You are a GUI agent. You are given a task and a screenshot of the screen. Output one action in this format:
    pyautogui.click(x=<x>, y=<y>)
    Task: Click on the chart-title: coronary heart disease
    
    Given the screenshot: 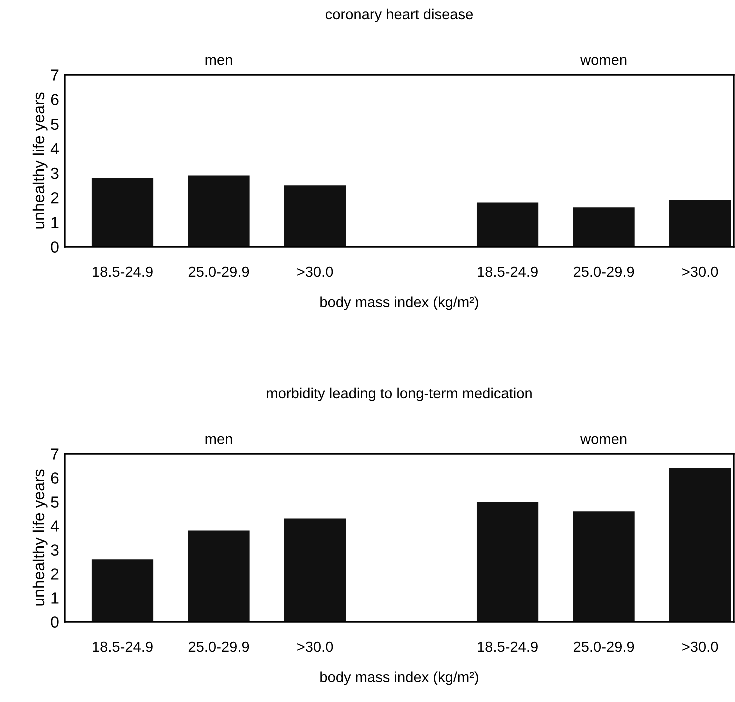 What is the action you would take?
    pyautogui.click(x=400, y=15)
    